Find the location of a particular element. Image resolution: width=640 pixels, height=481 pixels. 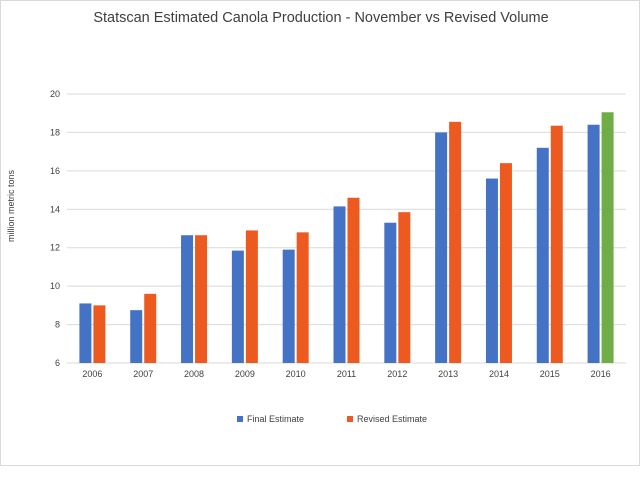

bar-revised-2012 is located at coordinates (404, 287).